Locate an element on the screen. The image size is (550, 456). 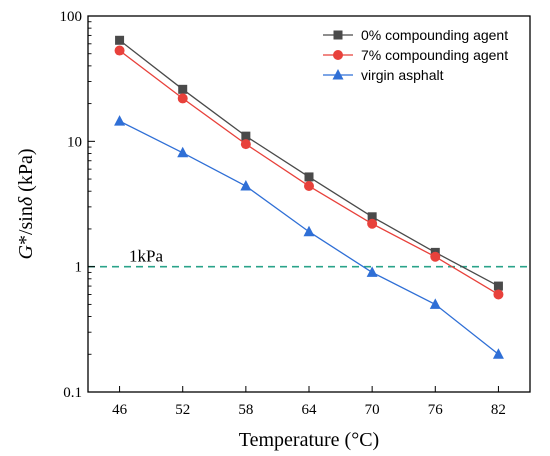
legend-label: virgin asphalt is located at coordinates (402, 75).